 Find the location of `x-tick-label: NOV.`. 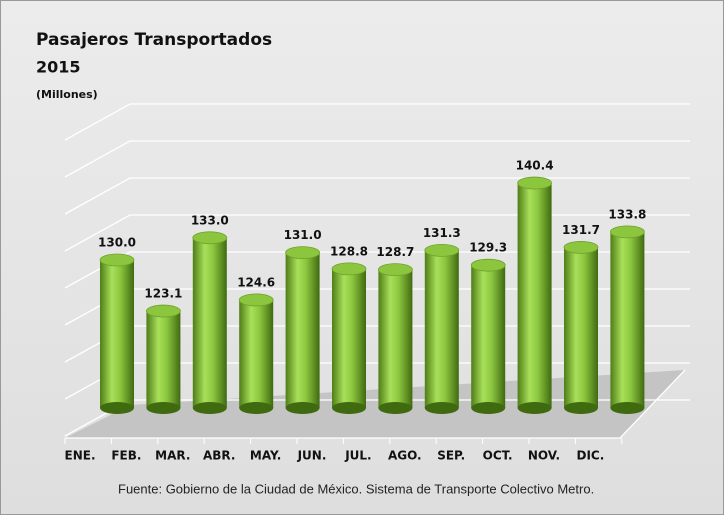

x-tick-label: NOV. is located at coordinates (544, 456).